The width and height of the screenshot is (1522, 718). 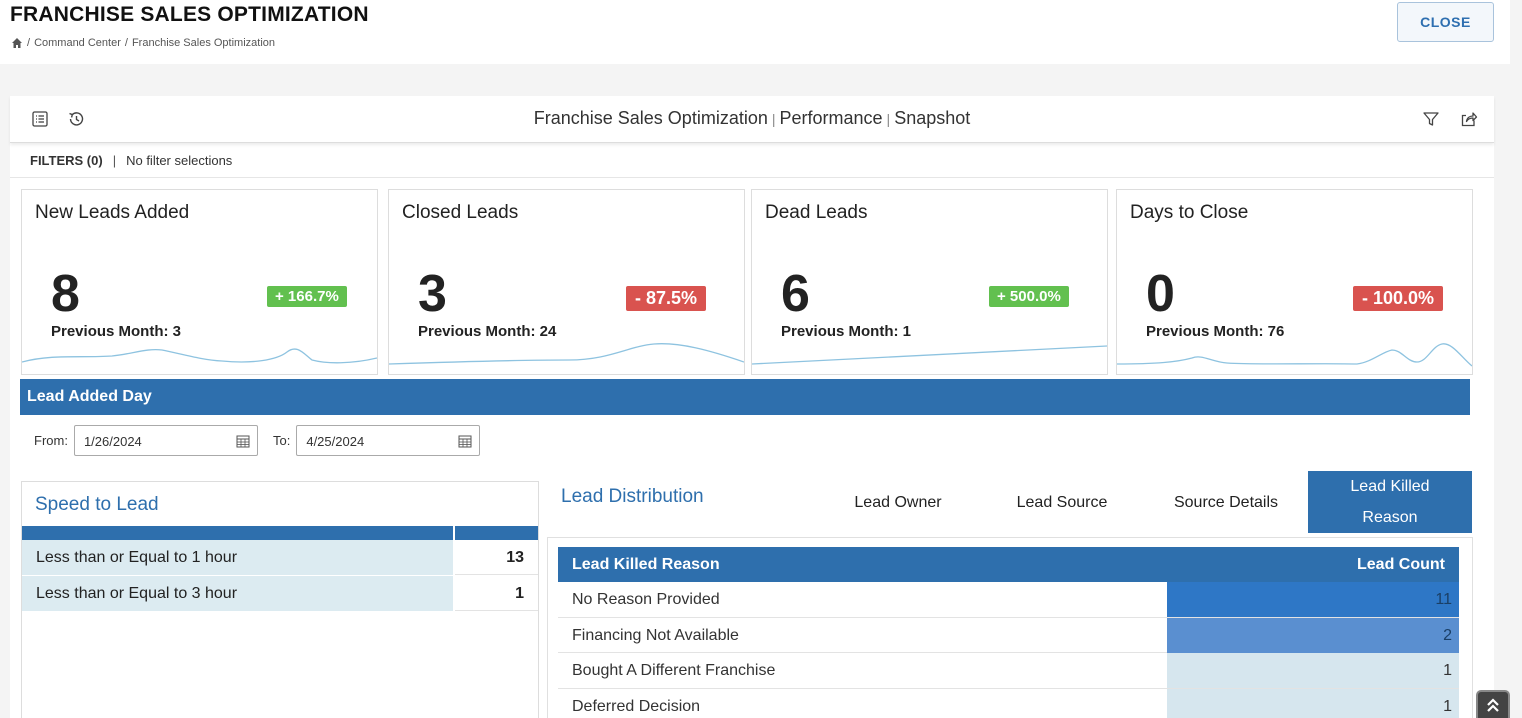 What do you see at coordinates (1008, 703) in the screenshot?
I see `table-row: Deferred Decision 1` at bounding box center [1008, 703].